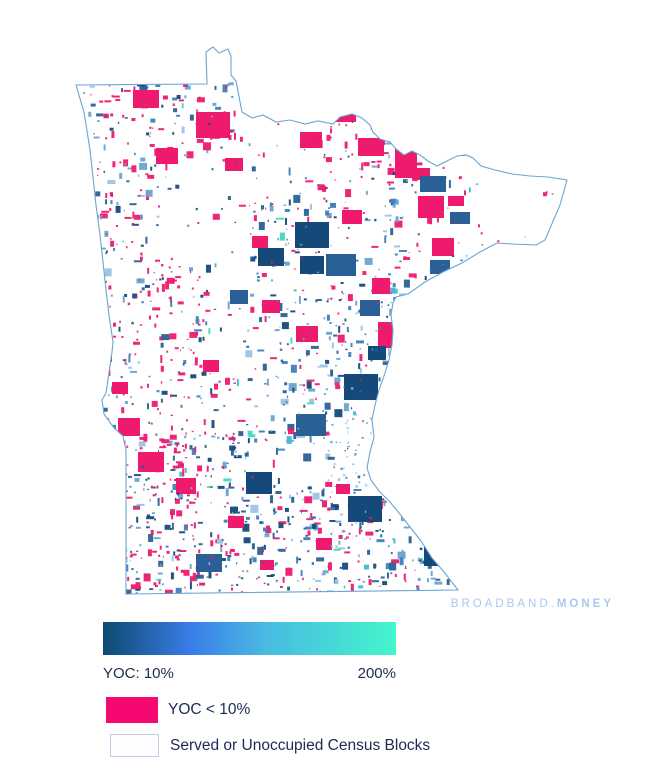 Image resolution: width=648 pixels, height=783 pixels. I want to click on yoc-gradient-bar, so click(249, 638).